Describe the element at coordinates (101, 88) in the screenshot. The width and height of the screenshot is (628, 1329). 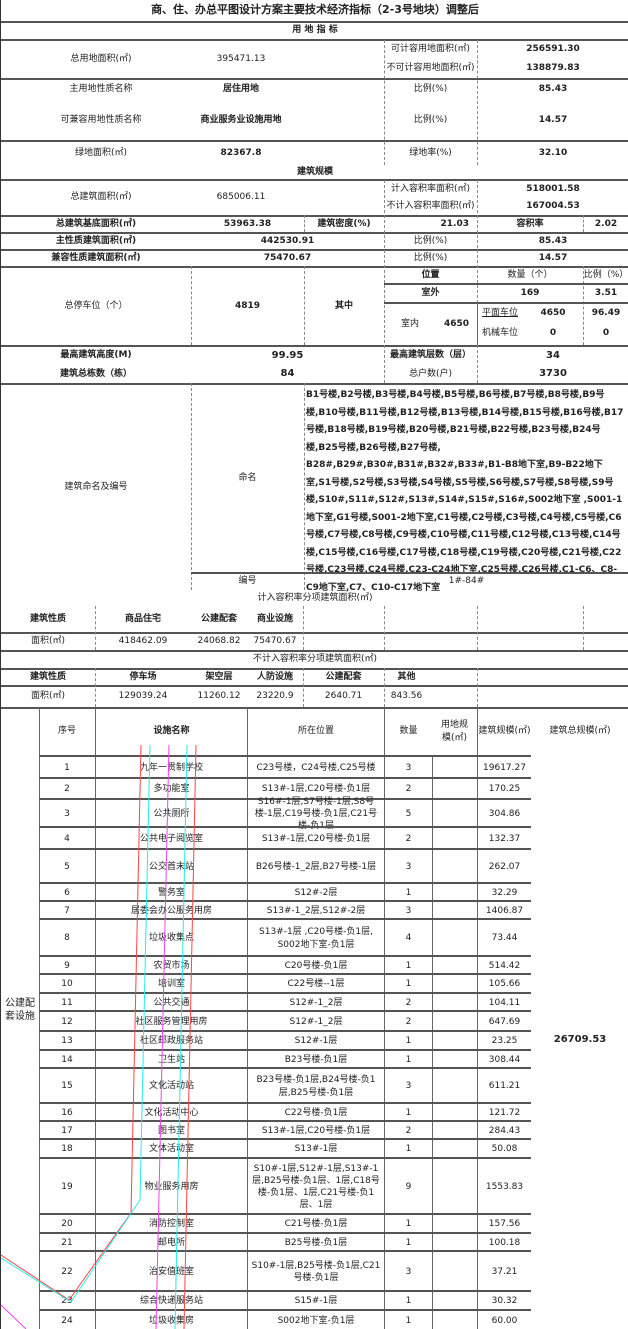
I see `main-use-label: 主用地性质名称` at that location.